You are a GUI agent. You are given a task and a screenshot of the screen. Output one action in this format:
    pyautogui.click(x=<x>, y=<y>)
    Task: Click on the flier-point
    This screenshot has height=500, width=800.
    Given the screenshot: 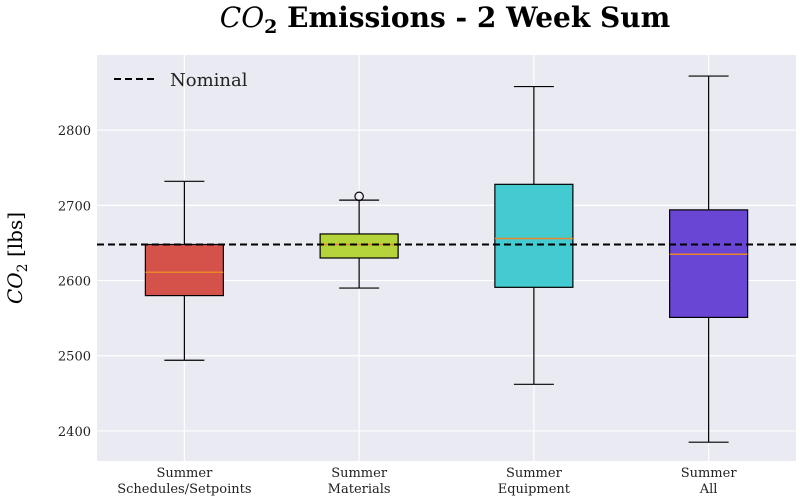 What is the action you would take?
    pyautogui.click(x=359, y=196)
    